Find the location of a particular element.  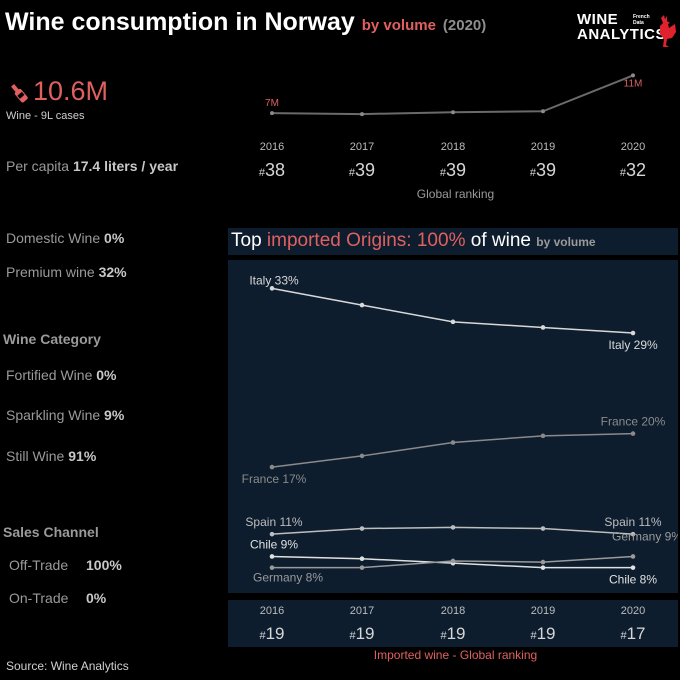

rooster-icon is located at coordinates (668, 31).